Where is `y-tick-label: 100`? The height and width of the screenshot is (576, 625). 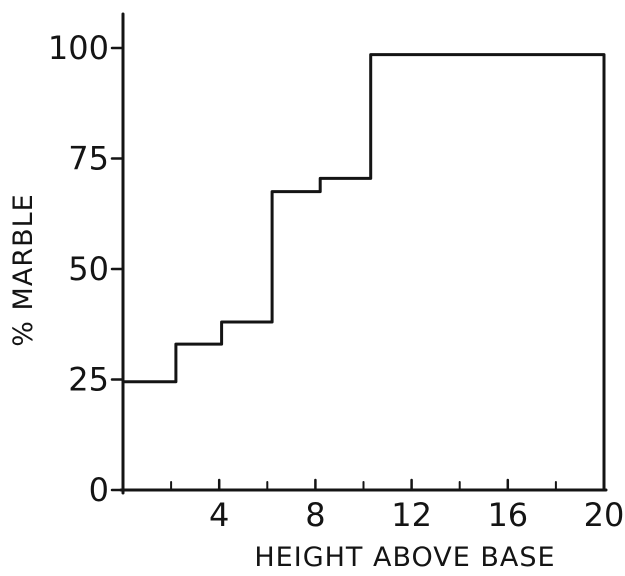
y-tick-label: 100 is located at coordinates (78, 48).